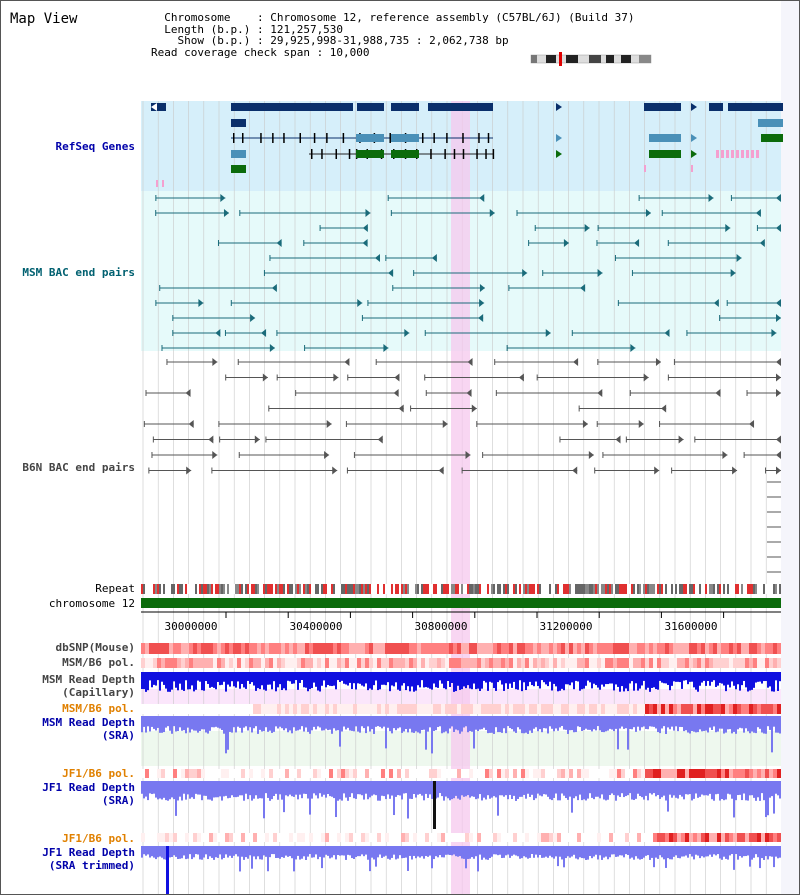 The width and height of the screenshot is (800, 895). I want to click on label-repeat: Repeat, so click(115, 588).